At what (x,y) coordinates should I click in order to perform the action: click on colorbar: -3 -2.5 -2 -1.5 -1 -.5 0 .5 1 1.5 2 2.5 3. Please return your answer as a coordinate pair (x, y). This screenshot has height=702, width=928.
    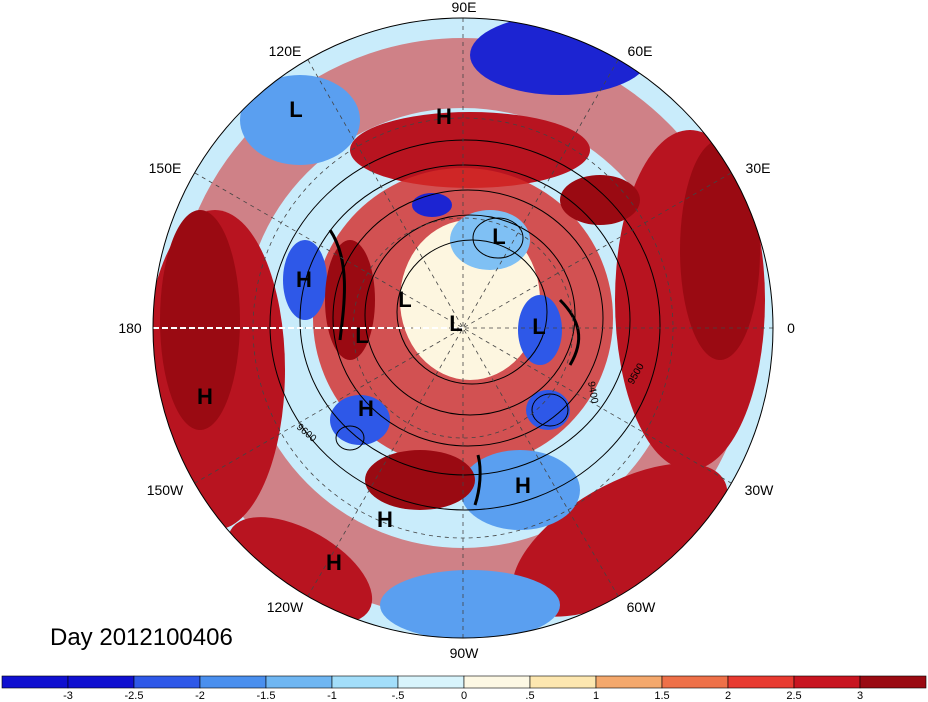
    Looking at the image, I should click on (464, 688).